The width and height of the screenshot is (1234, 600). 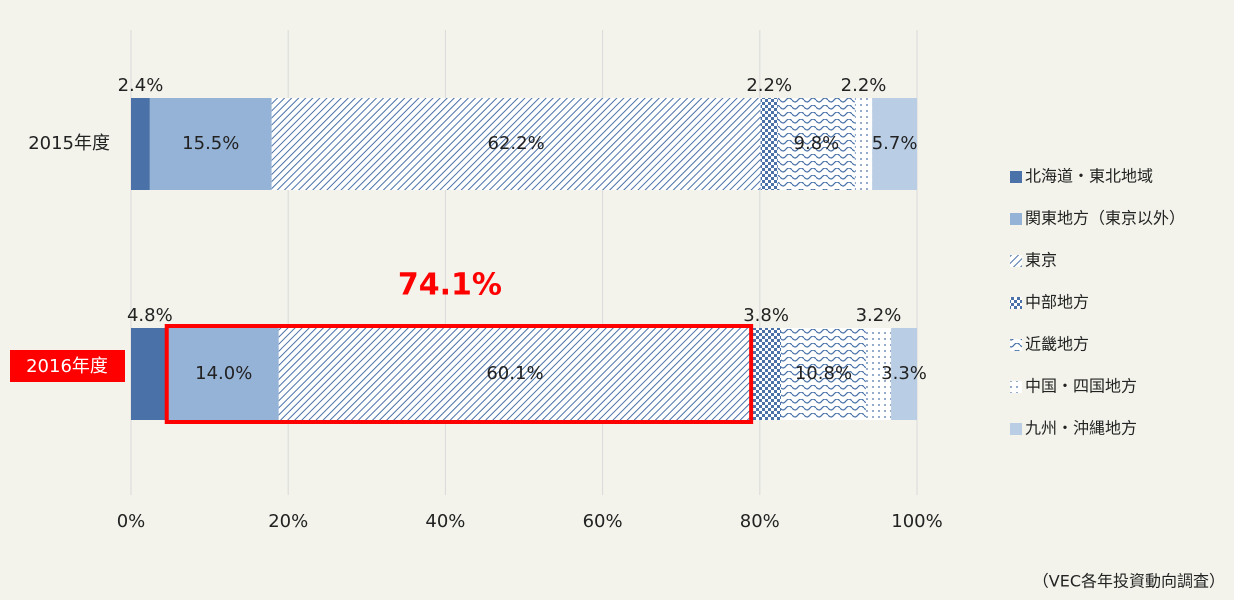 I want to click on data-label: 3.3%, so click(x=904, y=373).